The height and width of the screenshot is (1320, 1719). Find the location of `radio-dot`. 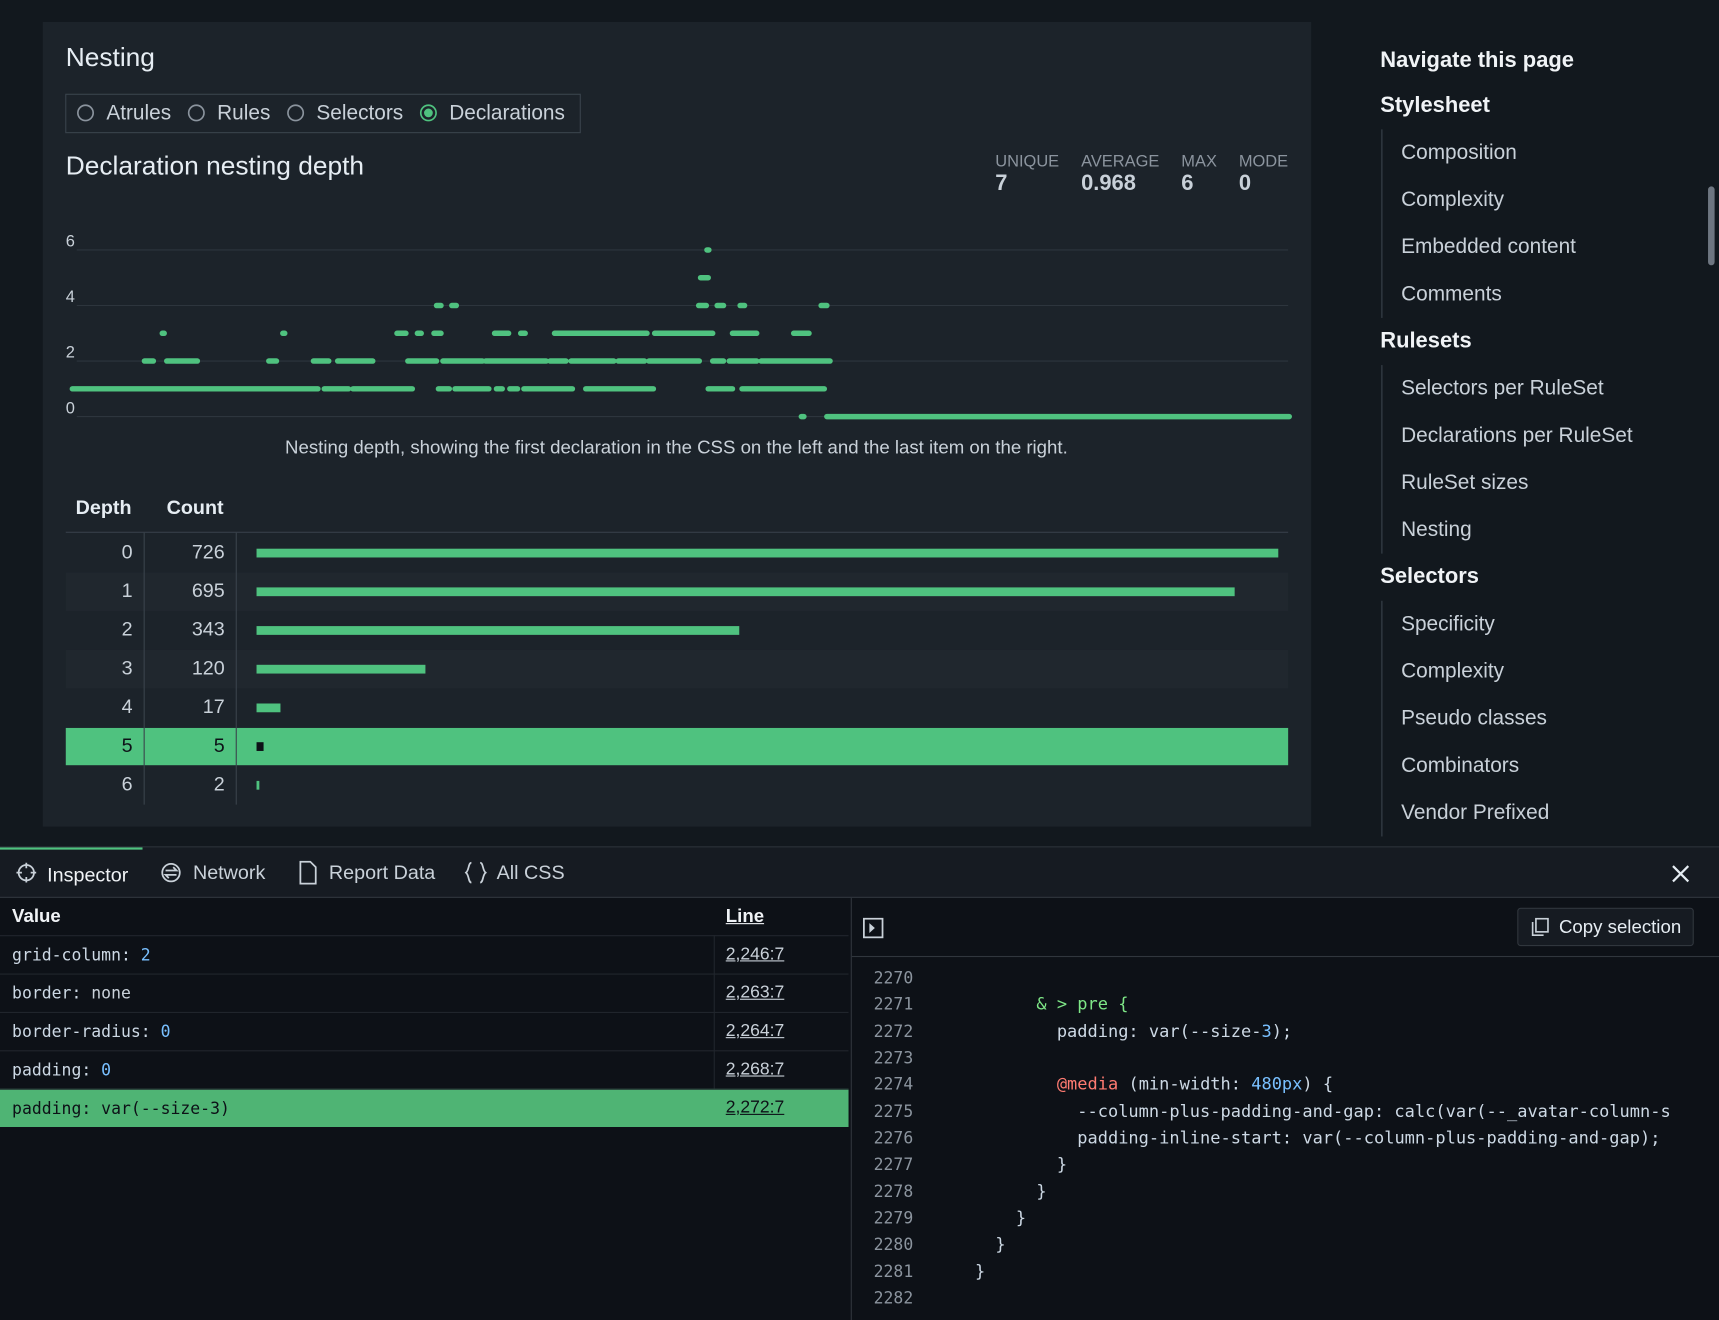

radio-dot is located at coordinates (428, 113).